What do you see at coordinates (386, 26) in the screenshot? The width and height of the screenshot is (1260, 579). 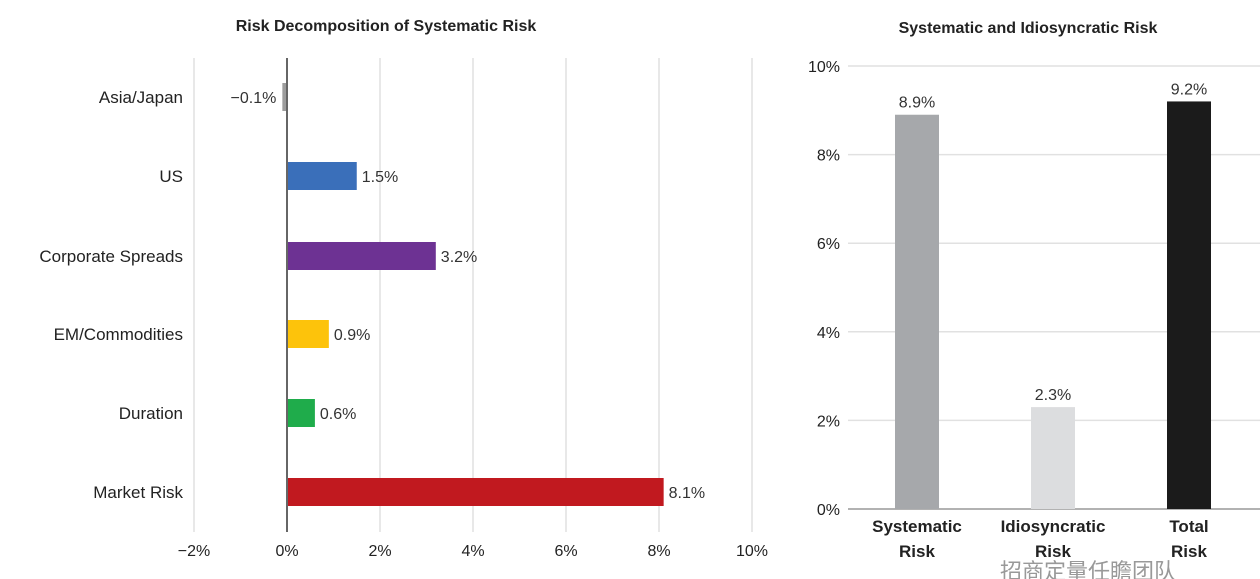 I see `chart-title: Risk Decomposition of Systematic Risk` at bounding box center [386, 26].